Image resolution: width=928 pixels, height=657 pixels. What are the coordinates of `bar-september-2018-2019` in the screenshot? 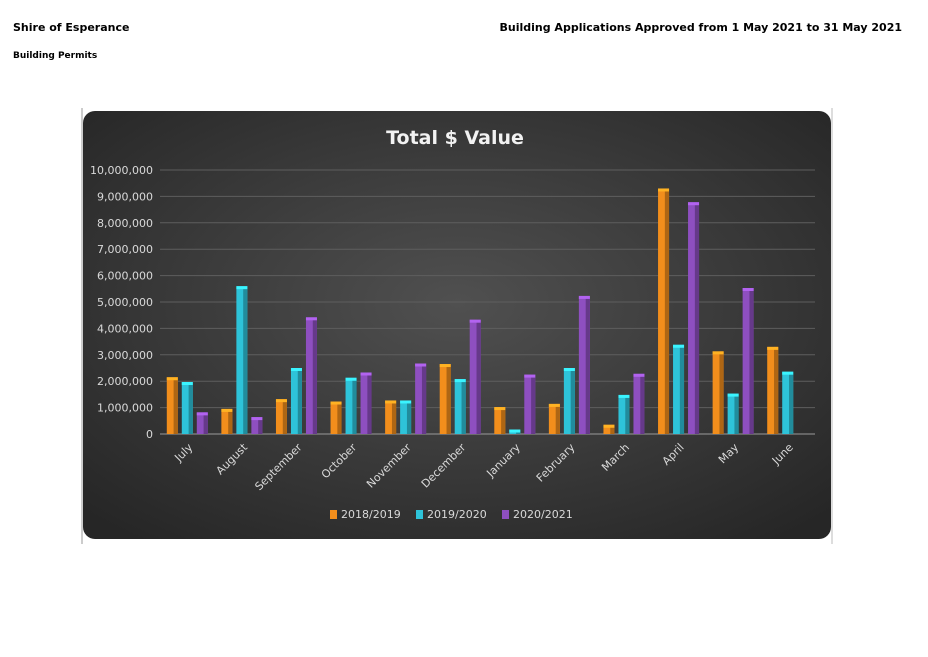 It's located at (281, 416).